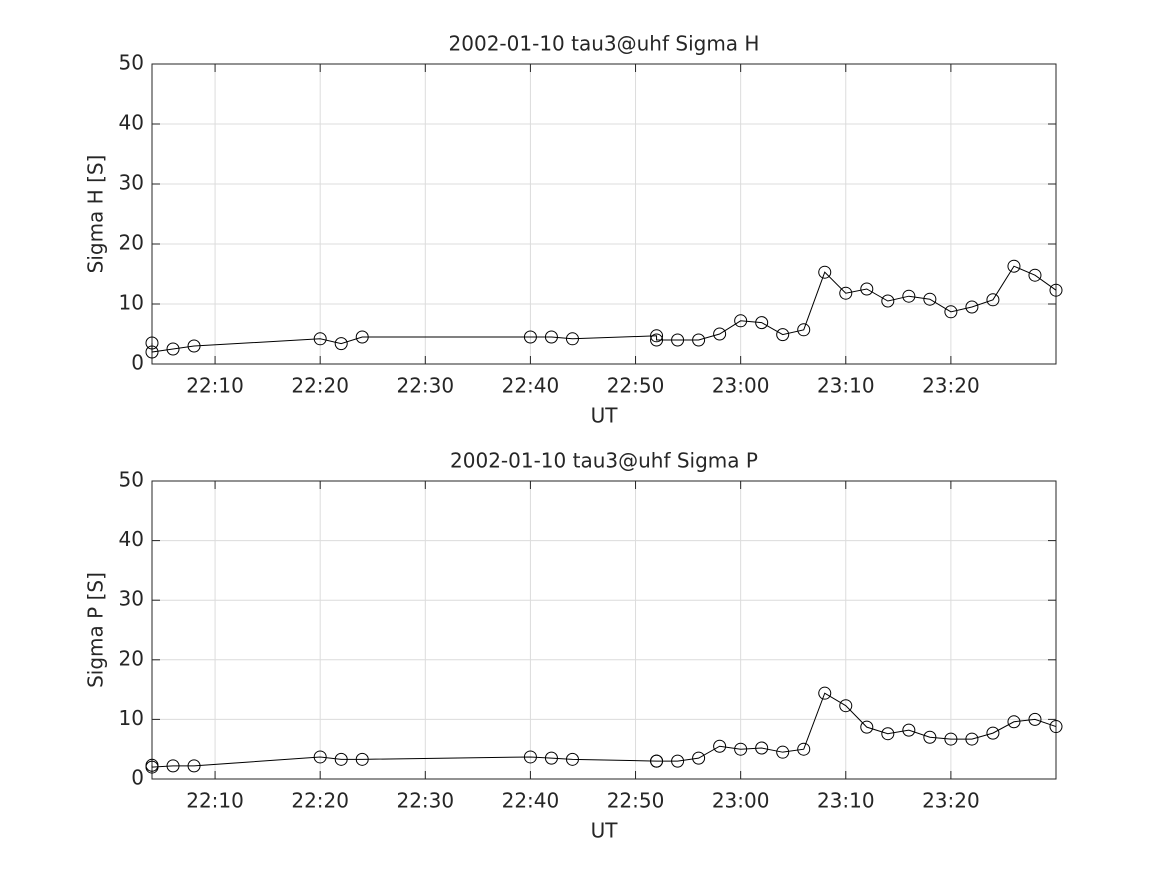 Image resolution: width=1167 pixels, height=879 pixels. What do you see at coordinates (604, 44) in the screenshot?
I see `chart-title: 2002-01-10 tau3@uhf Sigma H` at bounding box center [604, 44].